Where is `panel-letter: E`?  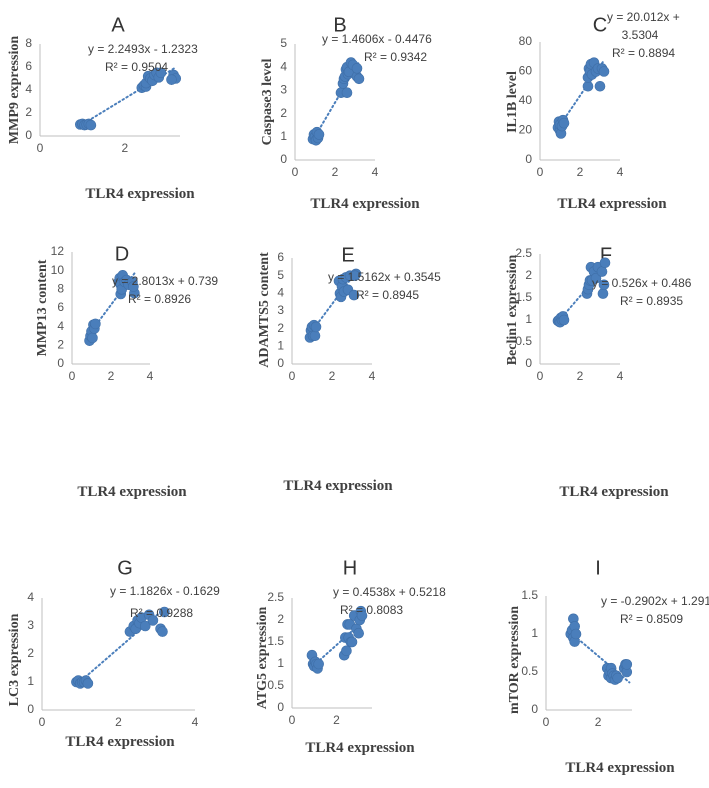 panel-letter: E is located at coordinates (347, 256).